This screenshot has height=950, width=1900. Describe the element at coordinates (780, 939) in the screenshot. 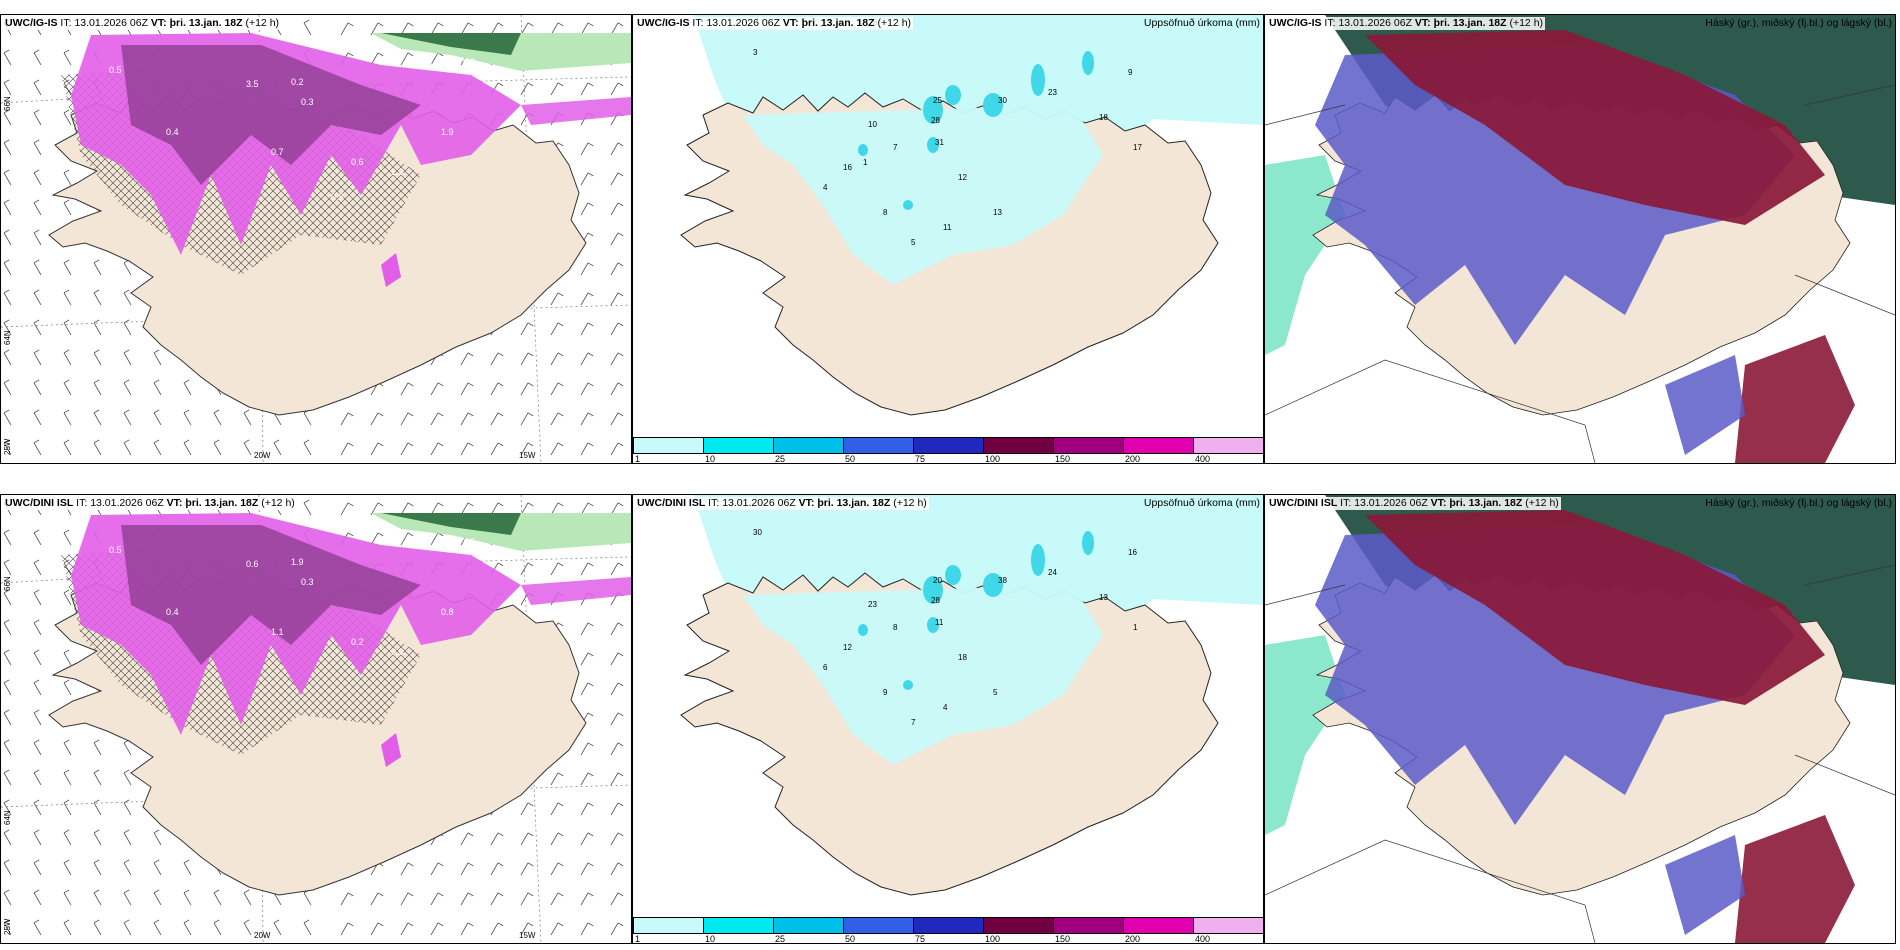

I see `colorbar-tick: 25` at that location.